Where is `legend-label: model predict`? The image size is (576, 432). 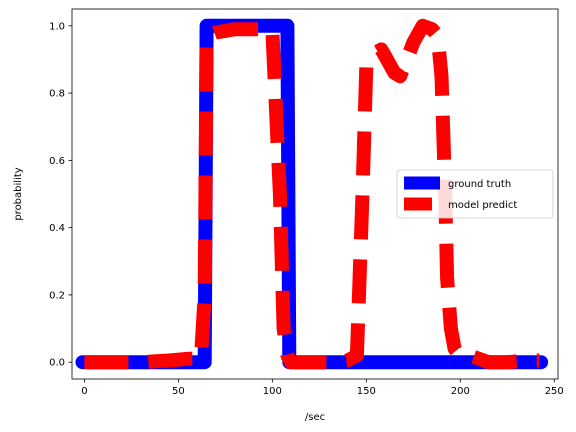
legend-label: model predict is located at coordinates (482, 205).